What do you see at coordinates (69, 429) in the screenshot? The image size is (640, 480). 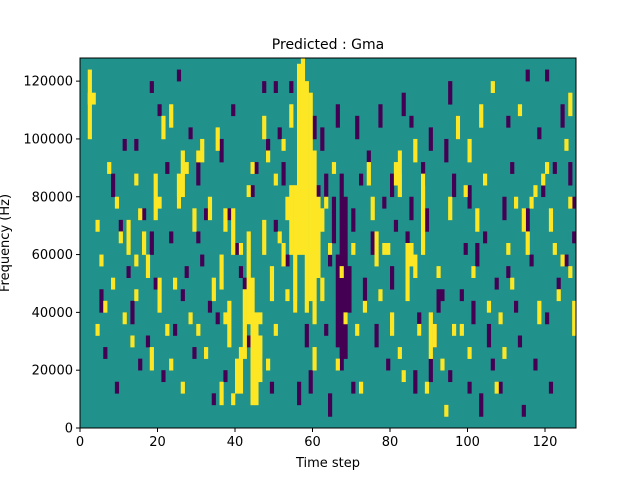 I see `y-tick-label: 0` at bounding box center [69, 429].